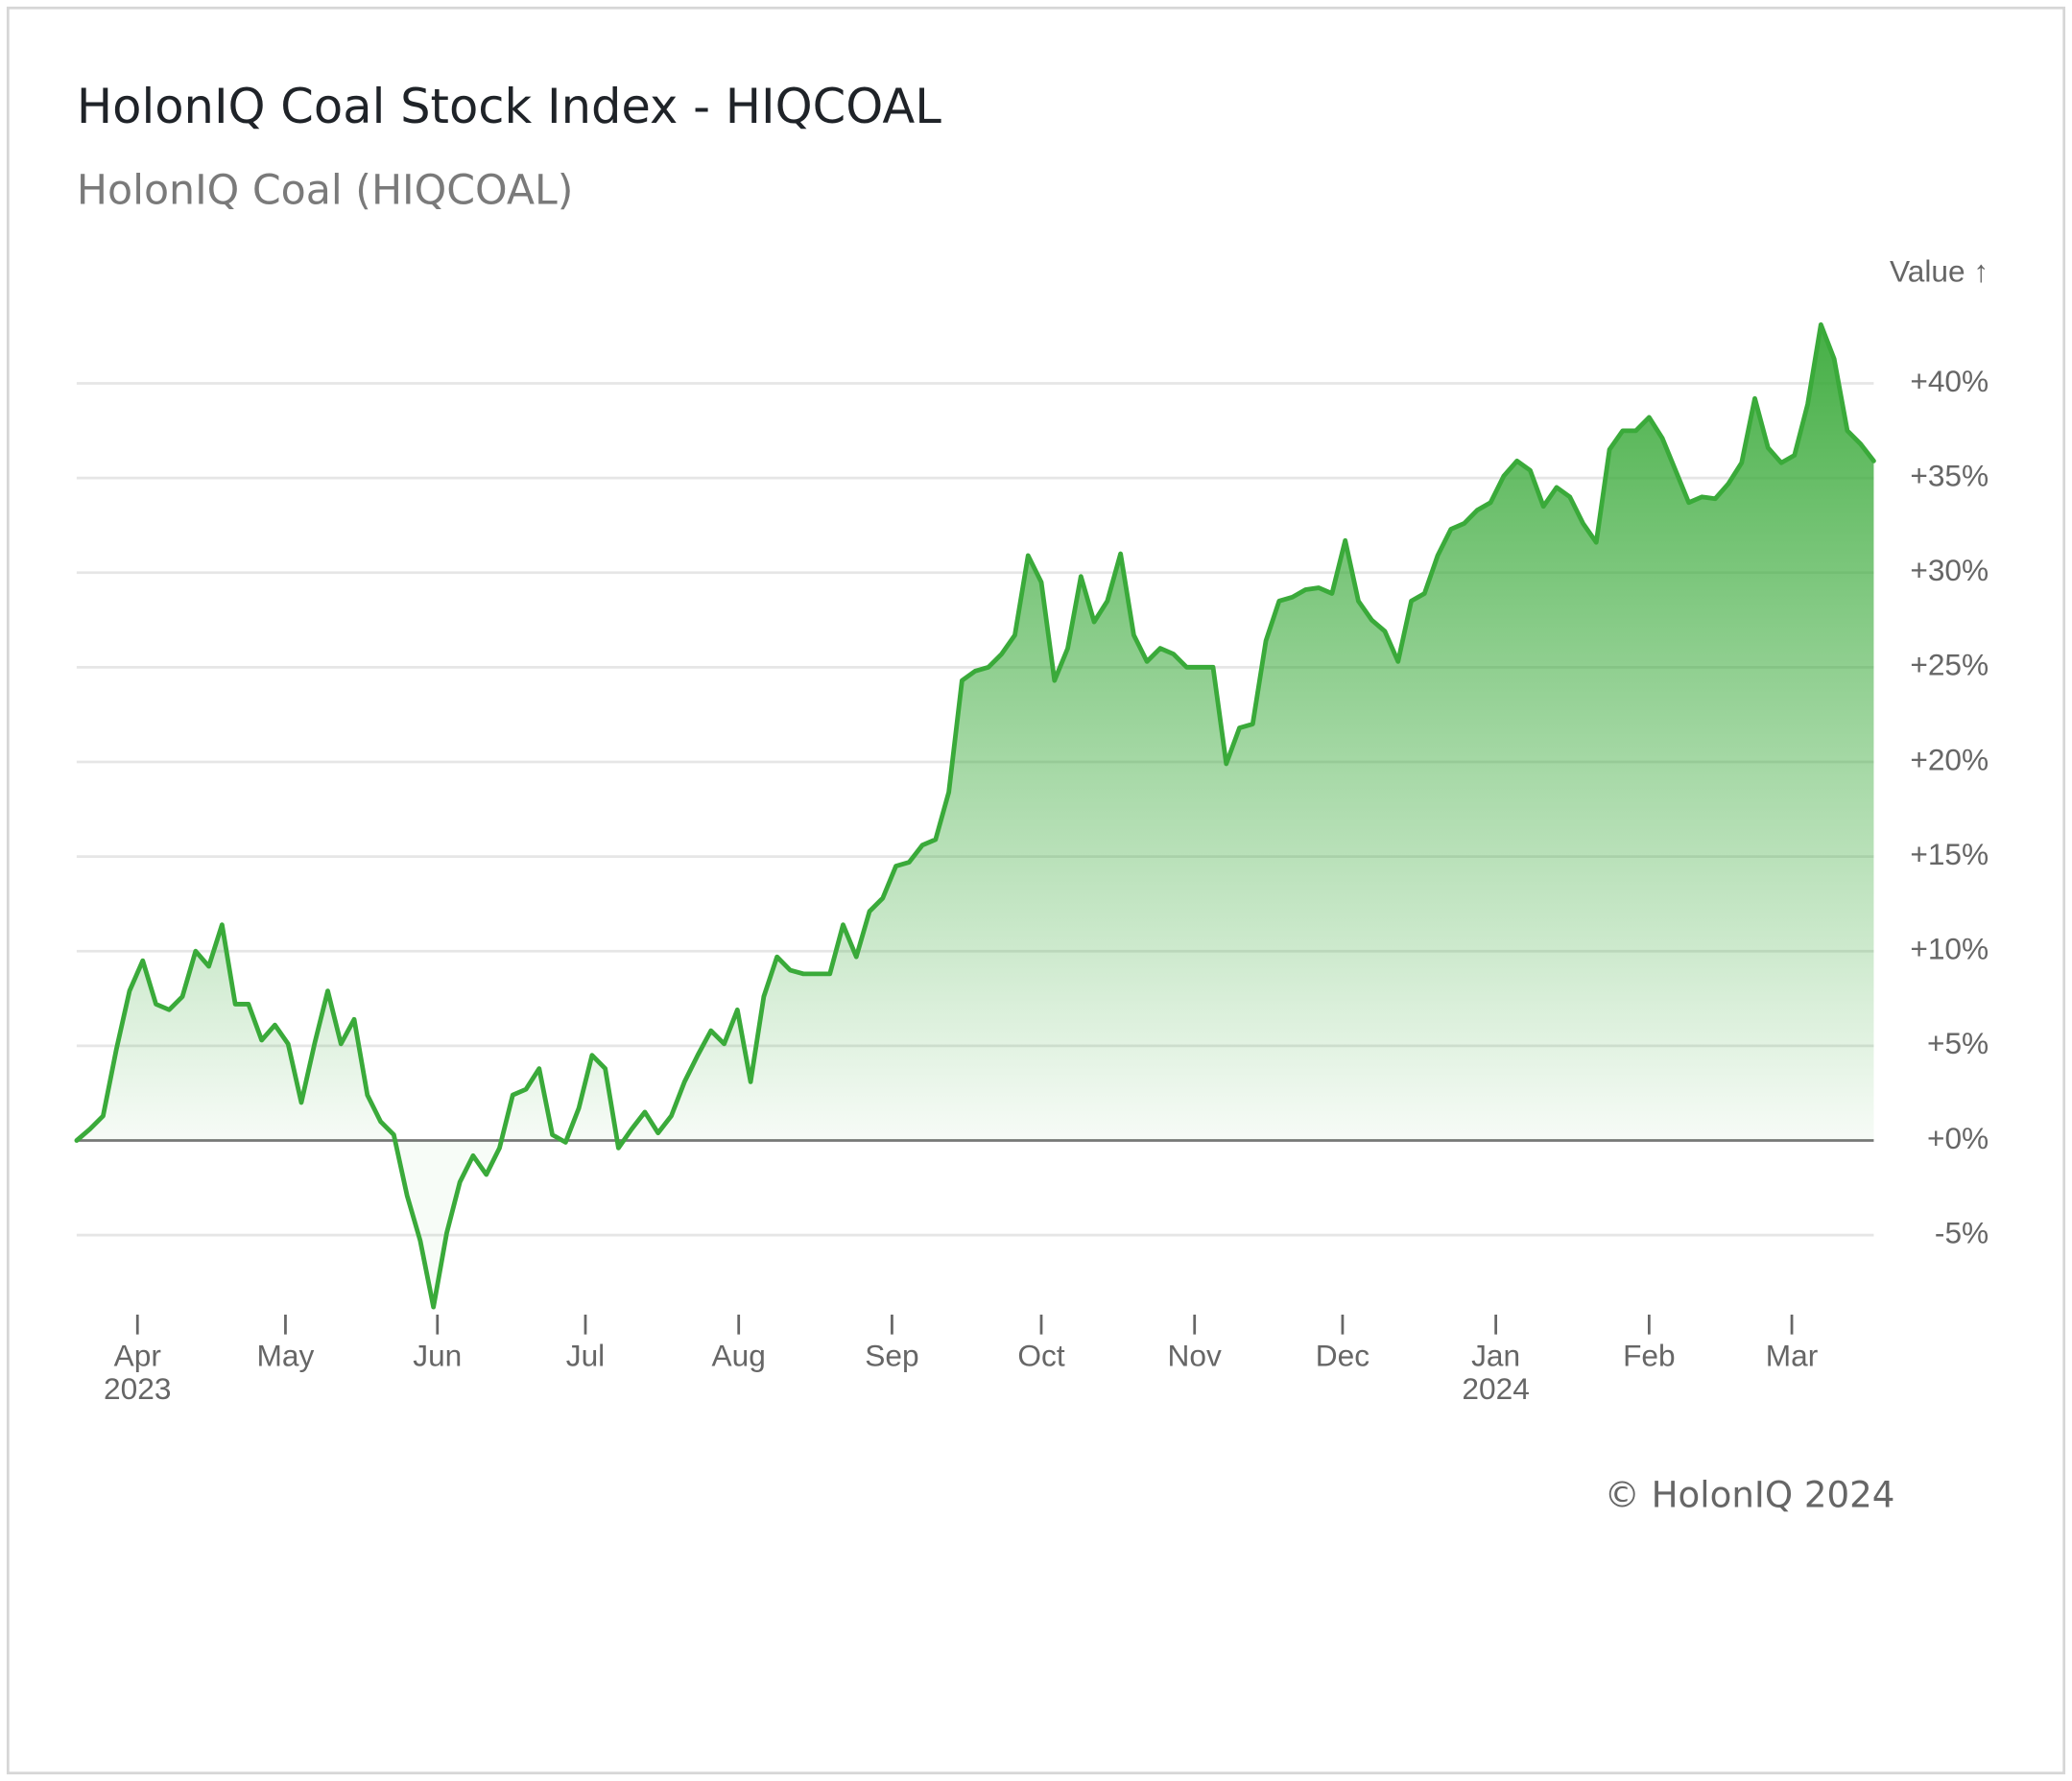  I want to click on y-tick-label: +20%, so click(1949, 759).